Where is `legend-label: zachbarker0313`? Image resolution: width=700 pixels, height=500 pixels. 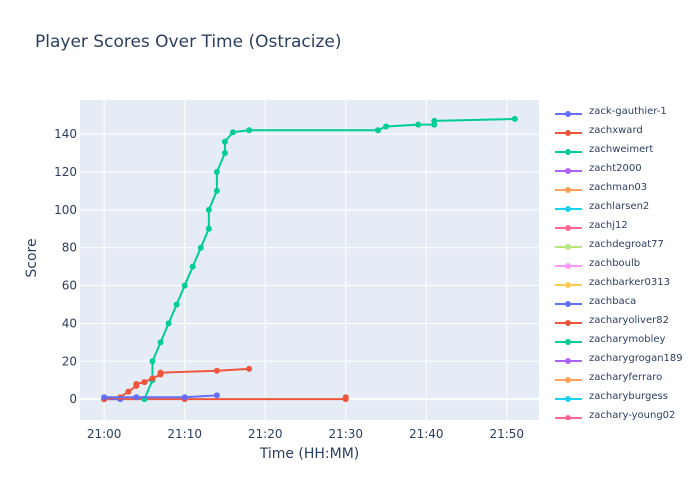 legend-label: zachbarker0313 is located at coordinates (629, 282).